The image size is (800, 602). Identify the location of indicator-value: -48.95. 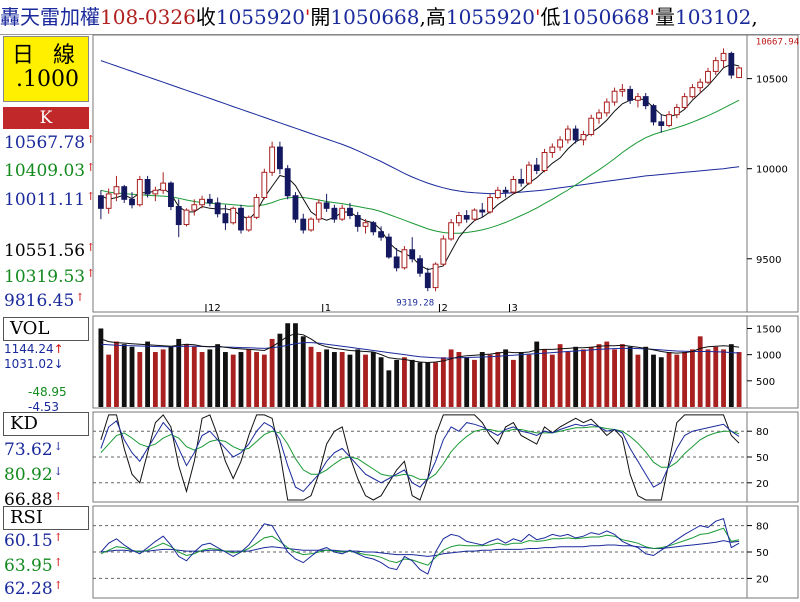
(47, 392).